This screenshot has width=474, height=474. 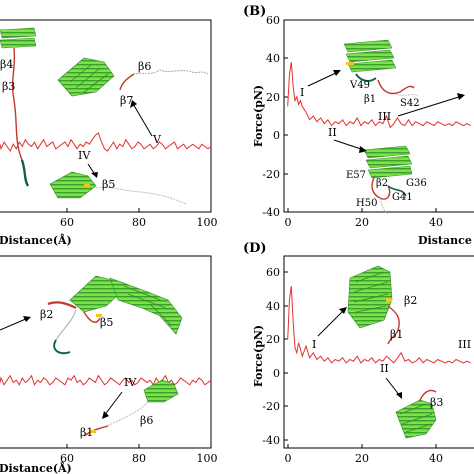 I want to click on panel-b-xtick-label-20: 20, so click(x=362, y=222).